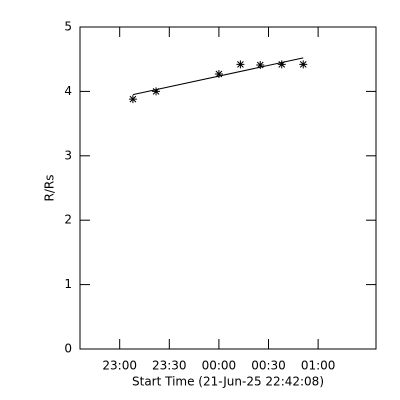  Describe the element at coordinates (68, 91) in the screenshot. I see `y-tick-label: 4` at that location.